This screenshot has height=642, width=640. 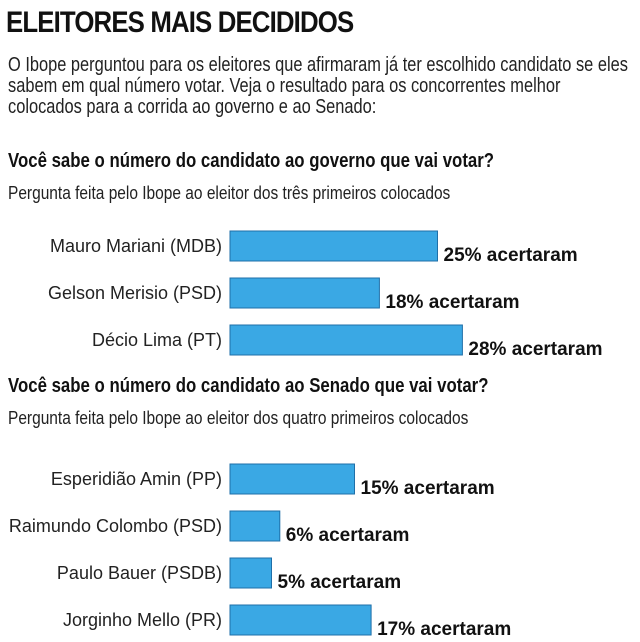 What do you see at coordinates (136, 246) in the screenshot?
I see `category-label: Mauro Mariani (MDB)` at bounding box center [136, 246].